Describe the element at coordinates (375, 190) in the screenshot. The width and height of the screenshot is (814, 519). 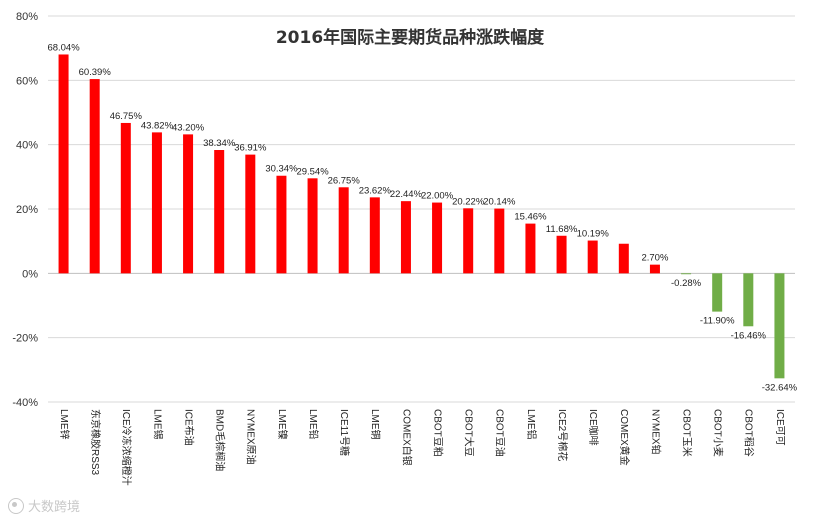
I see `data-label: 23.62%` at that location.